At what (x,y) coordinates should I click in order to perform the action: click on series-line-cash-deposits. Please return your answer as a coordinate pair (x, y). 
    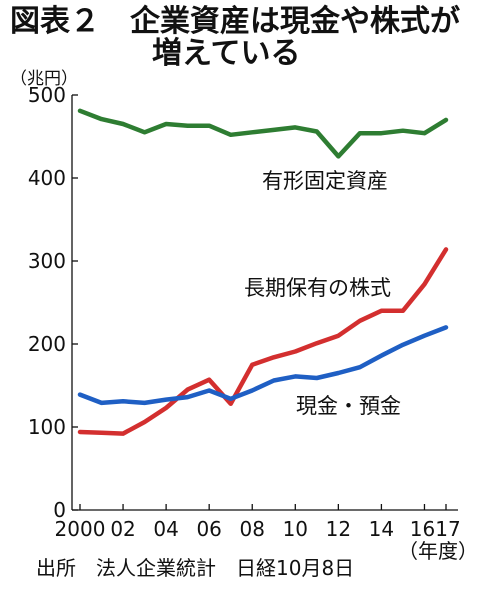
    Looking at the image, I should click on (263, 365).